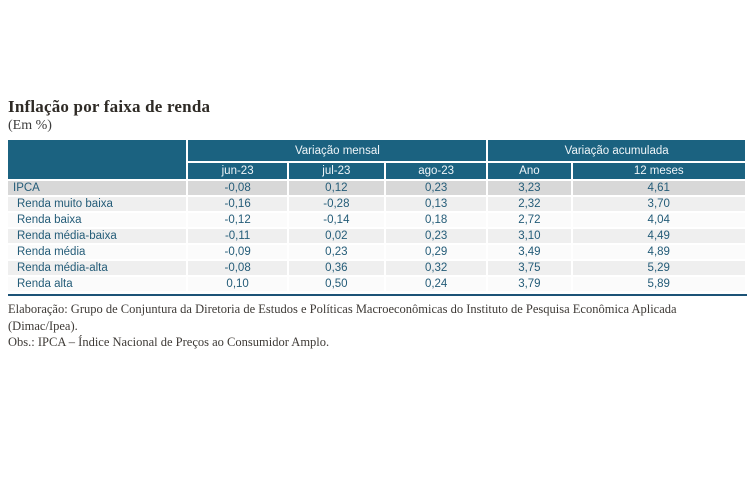 This screenshot has width=754, height=478. Describe the element at coordinates (658, 268) in the screenshot. I see `value-cell: 5,29` at that location.